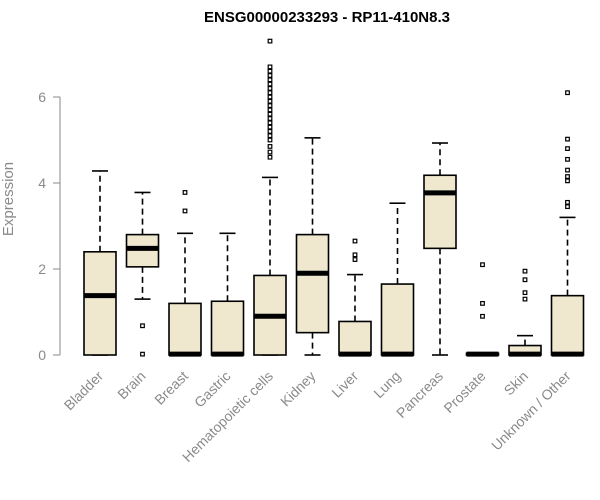  What do you see at coordinates (464, 392) in the screenshot?
I see `category-label: Prostate` at bounding box center [464, 392].